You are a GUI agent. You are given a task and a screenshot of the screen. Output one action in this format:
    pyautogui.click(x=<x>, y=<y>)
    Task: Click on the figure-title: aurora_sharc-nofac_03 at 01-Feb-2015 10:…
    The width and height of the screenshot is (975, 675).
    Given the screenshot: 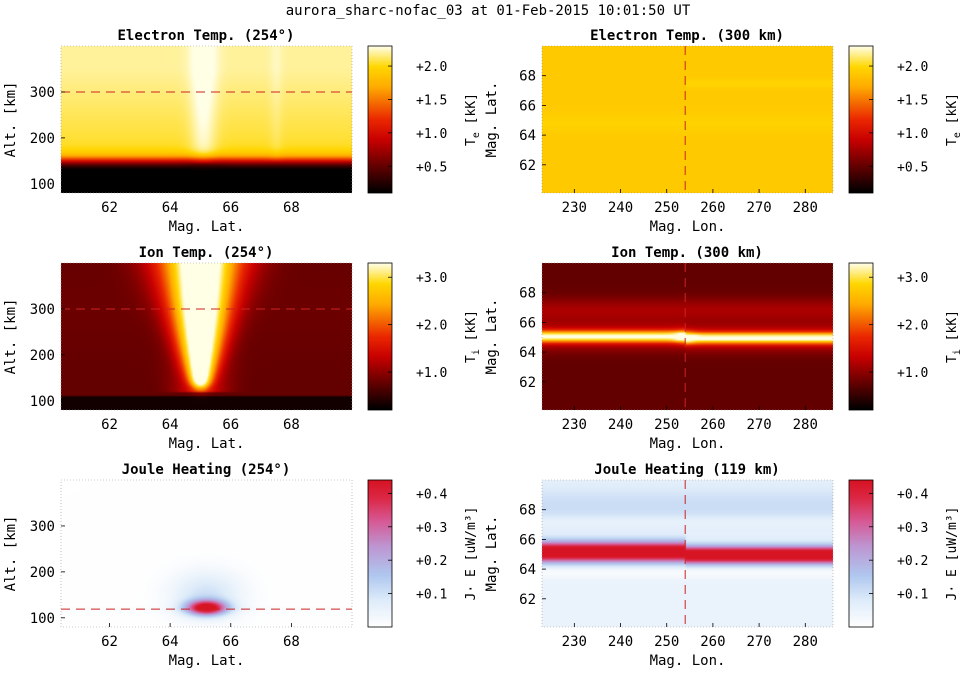 What is the action you would take?
    pyautogui.click(x=488, y=11)
    